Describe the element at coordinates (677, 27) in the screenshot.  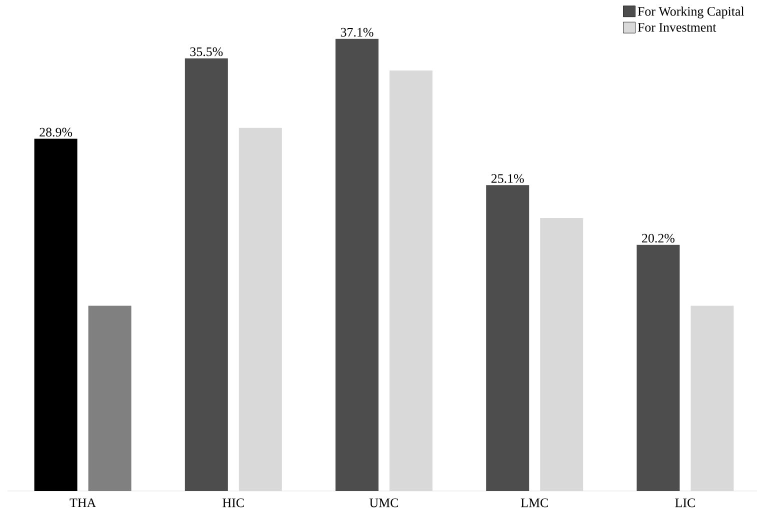
I see `legend-label: For Investment` at that location.